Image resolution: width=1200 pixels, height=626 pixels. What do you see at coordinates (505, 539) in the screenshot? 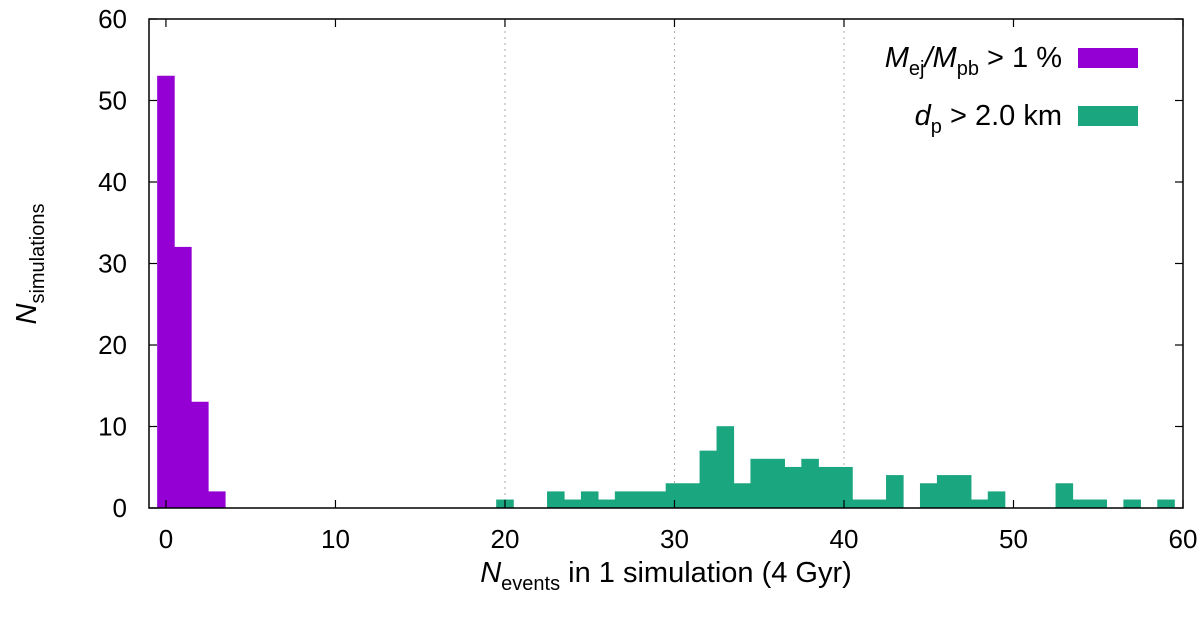
I see `x-tick-label: 20` at bounding box center [505, 539].